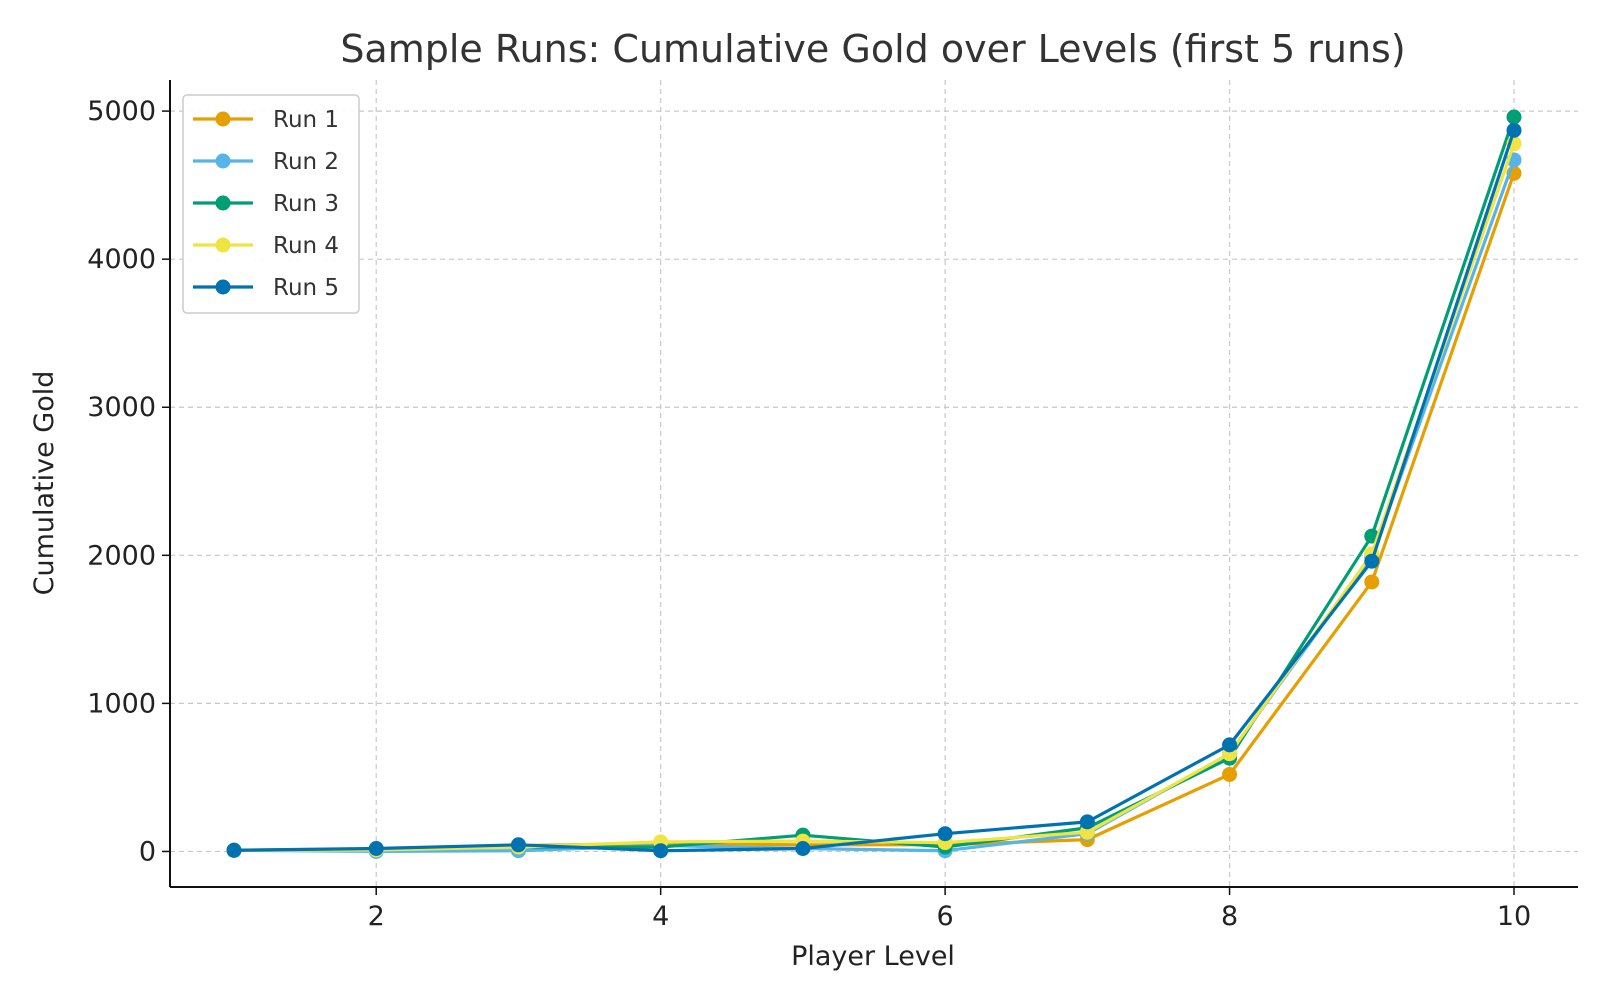  What do you see at coordinates (266, 204) in the screenshot?
I see `legend-item: Run 3` at bounding box center [266, 204].